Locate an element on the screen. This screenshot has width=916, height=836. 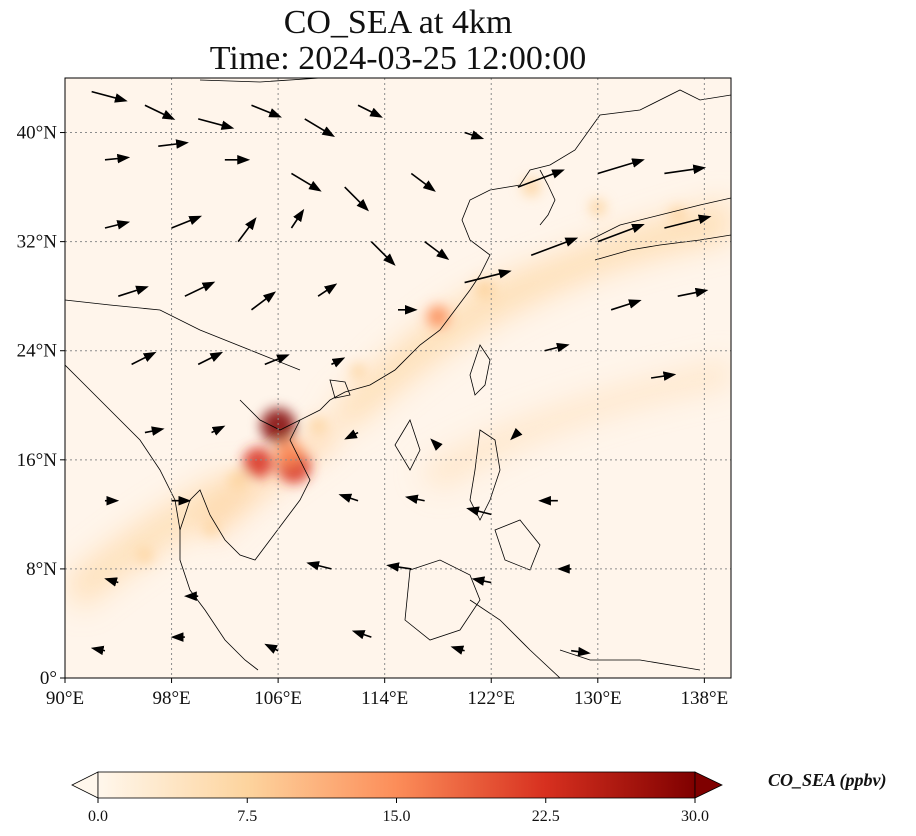
colorbar-tick-label: 7.5 is located at coordinates (247, 816).